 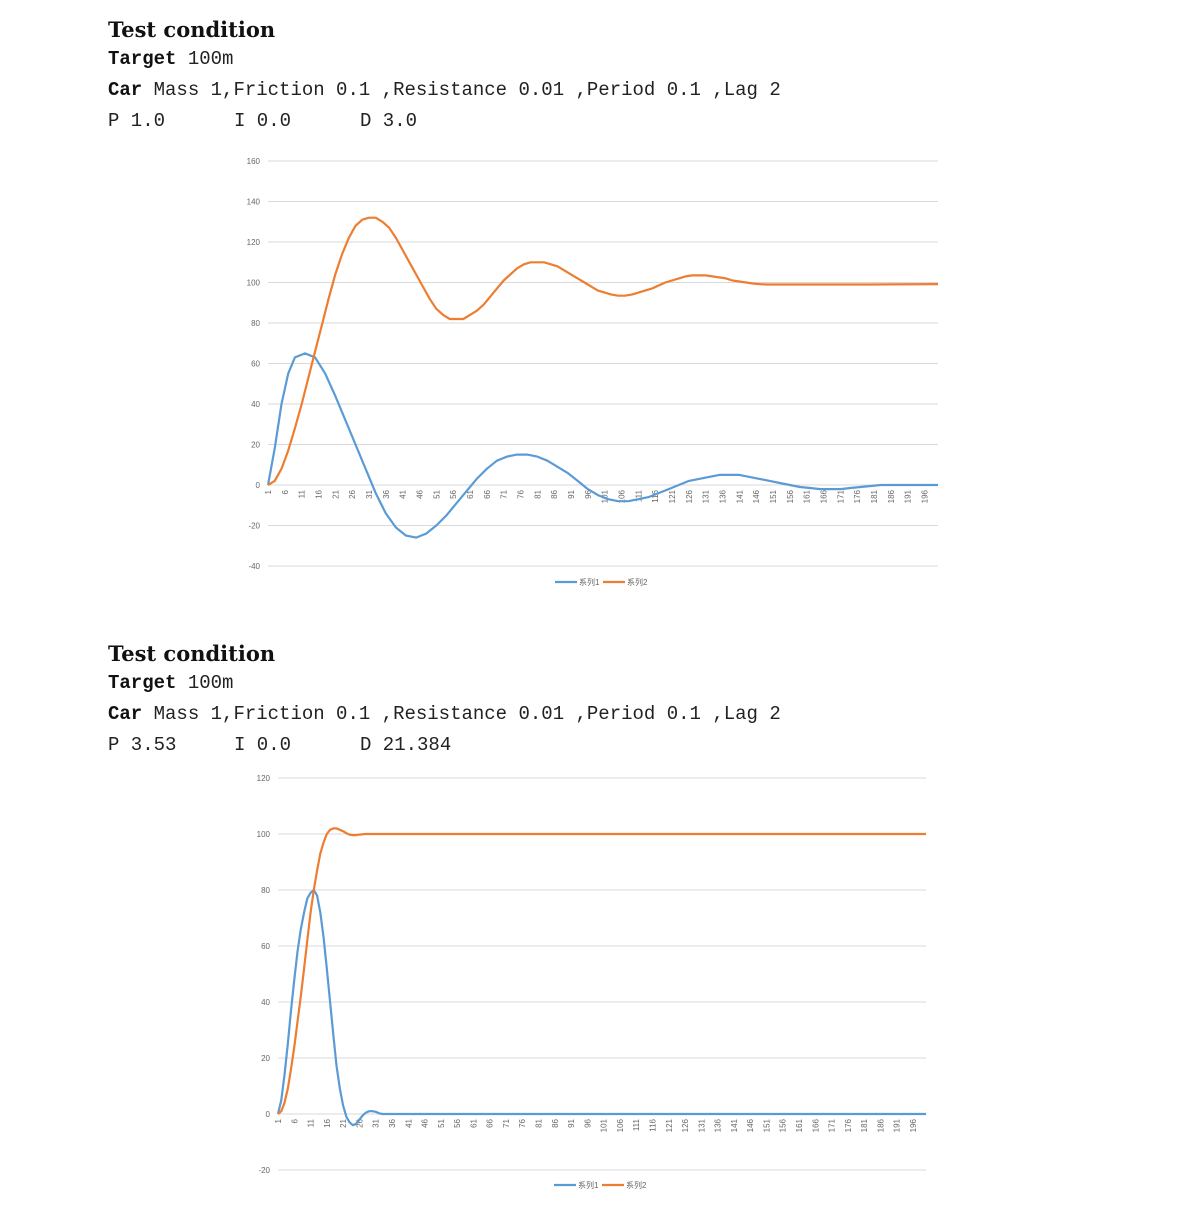 I want to click on x-tick-label: 111, so click(x=638, y=495).